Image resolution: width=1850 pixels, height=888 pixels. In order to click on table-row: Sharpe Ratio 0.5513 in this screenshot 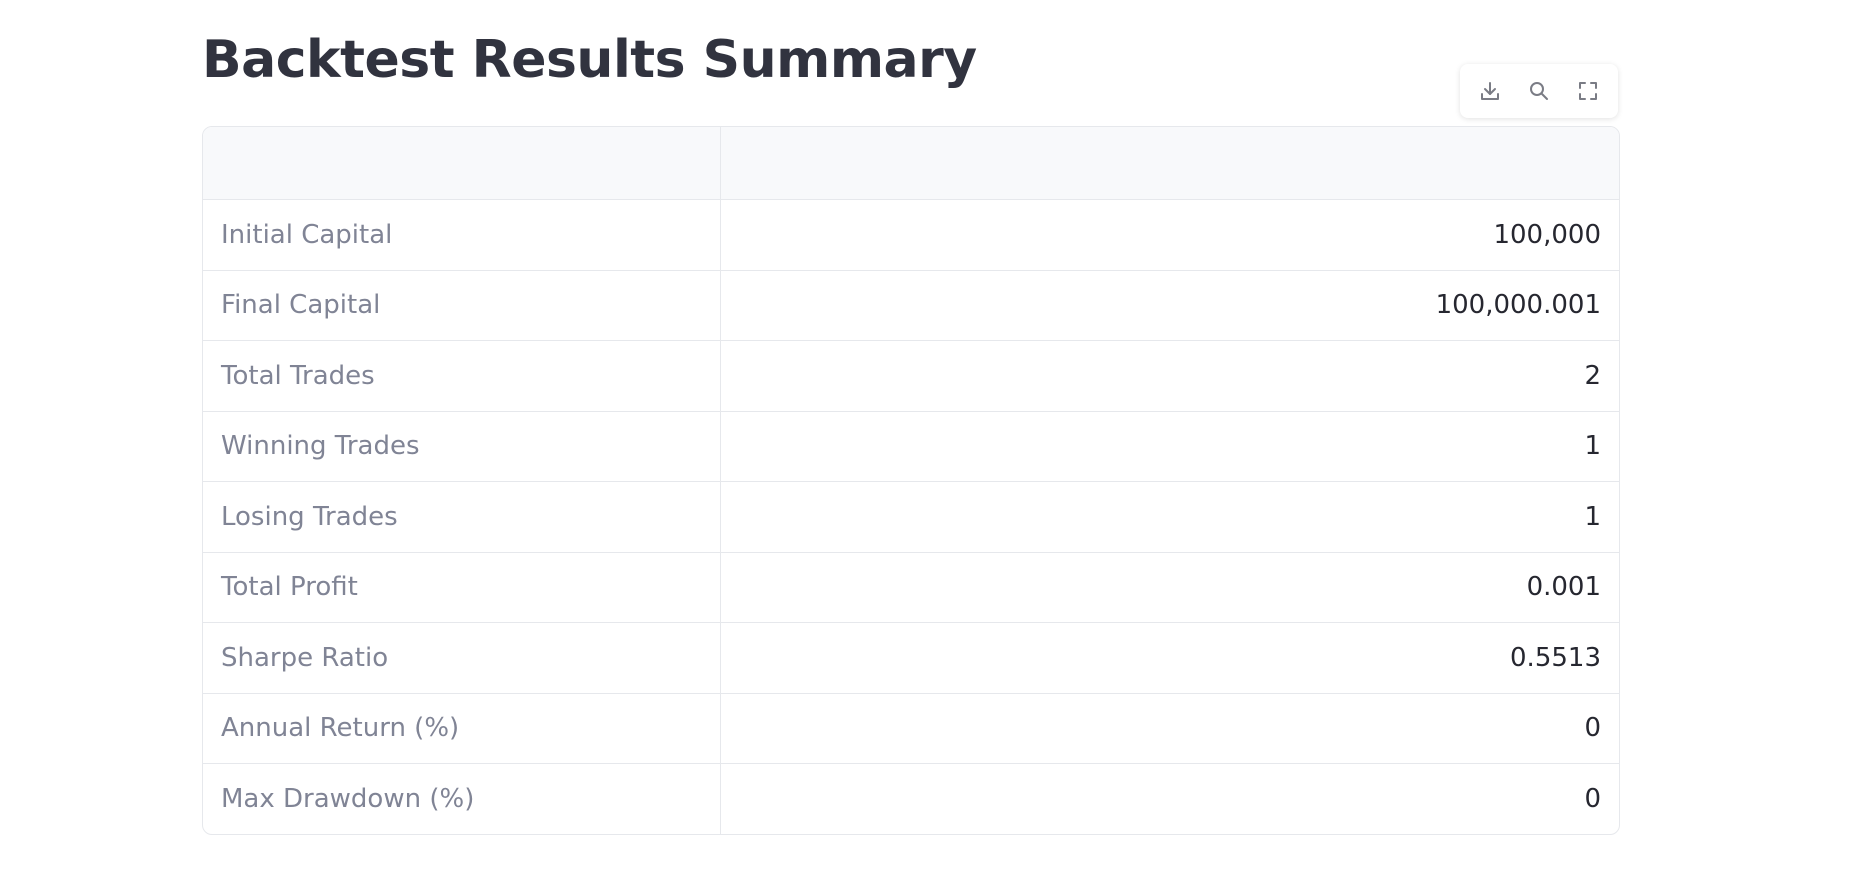, I will do `click(911, 657)`.